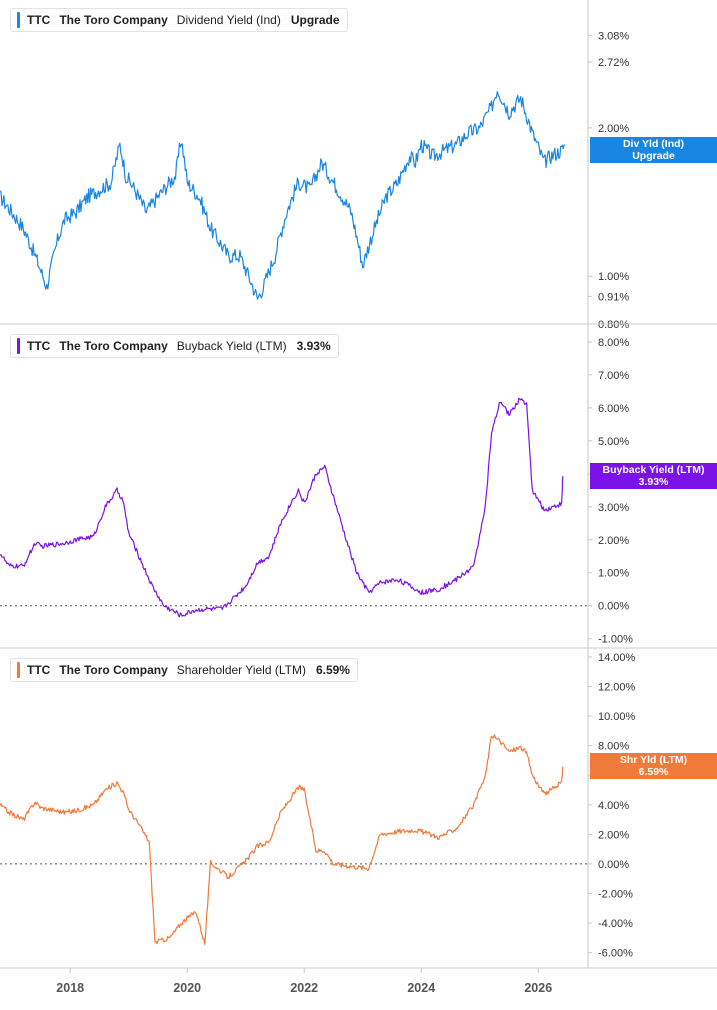 The image size is (717, 1010). Describe the element at coordinates (653, 482) in the screenshot. I see `tag-value: 3.93%` at that location.